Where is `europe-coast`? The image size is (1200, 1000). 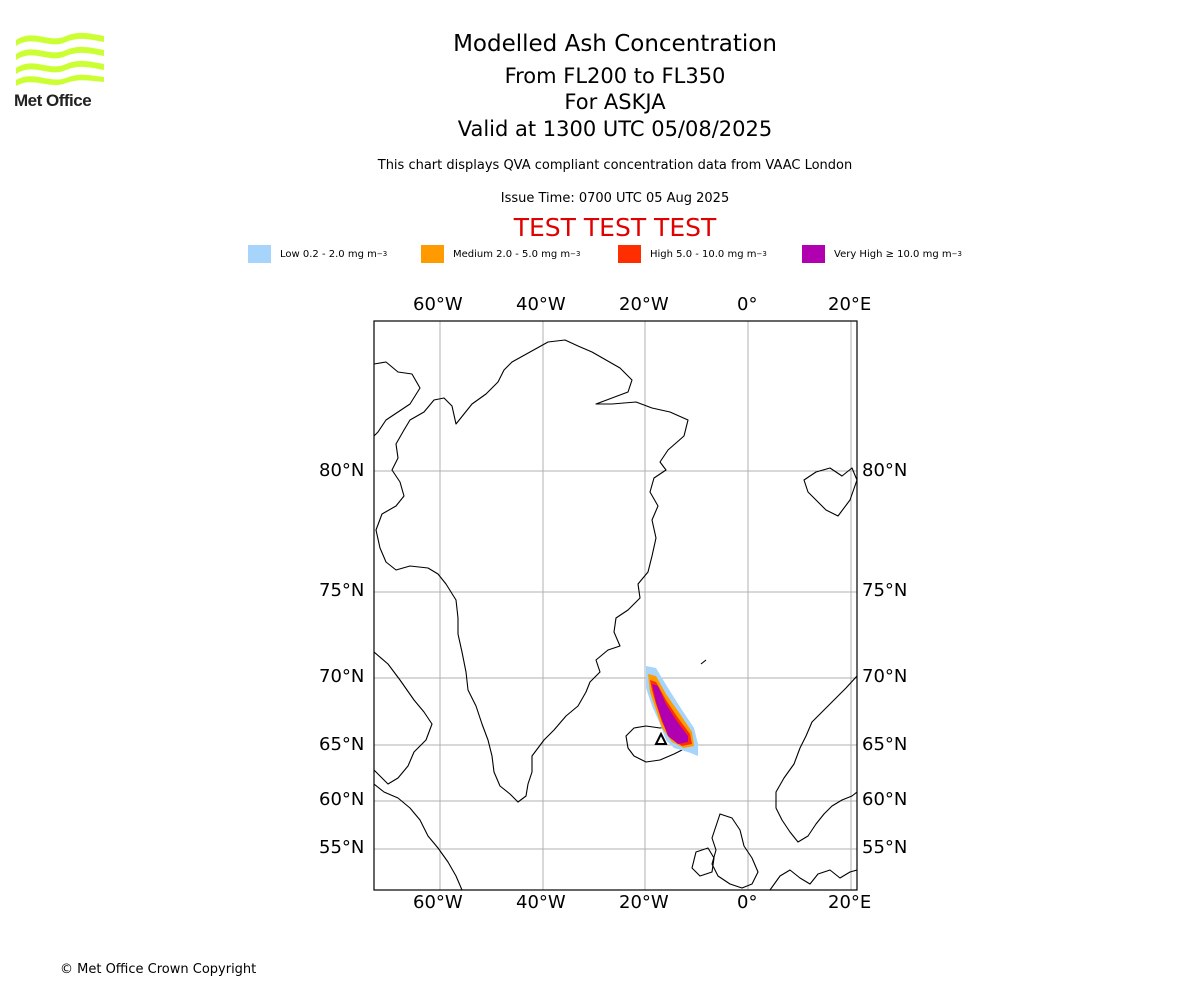
europe-coast is located at coordinates (813, 879).